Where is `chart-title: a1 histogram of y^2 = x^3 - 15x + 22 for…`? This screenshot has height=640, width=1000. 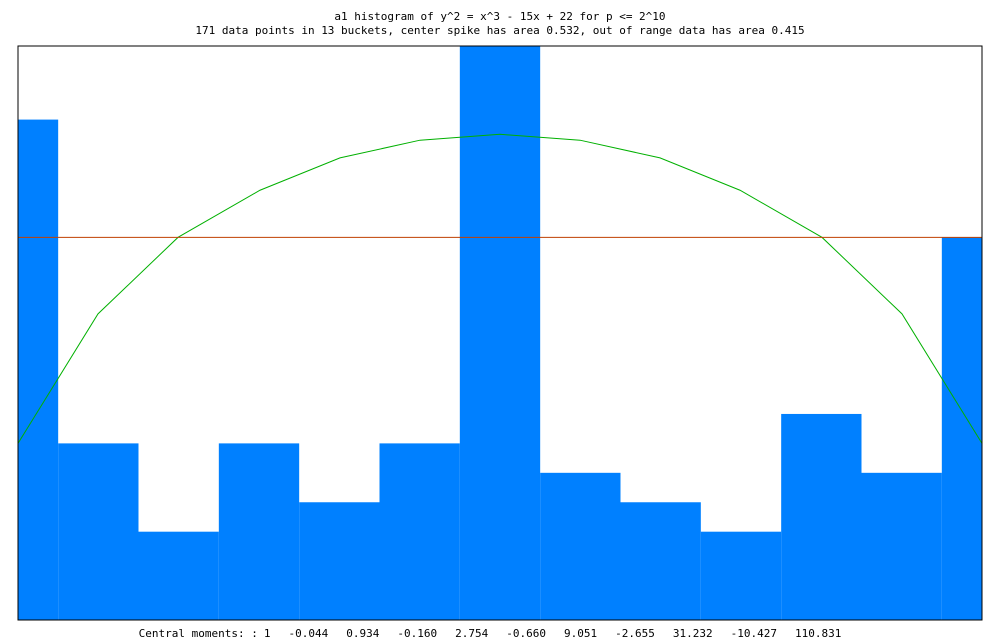
chart-title: a1 histogram of y^2 = x^3 - 15x + 22 for… is located at coordinates (499, 16).